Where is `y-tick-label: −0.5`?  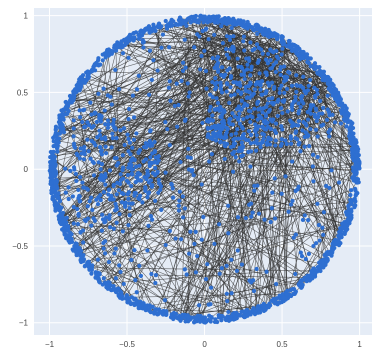 y-tick-label: −0.5 is located at coordinates (20, 246).